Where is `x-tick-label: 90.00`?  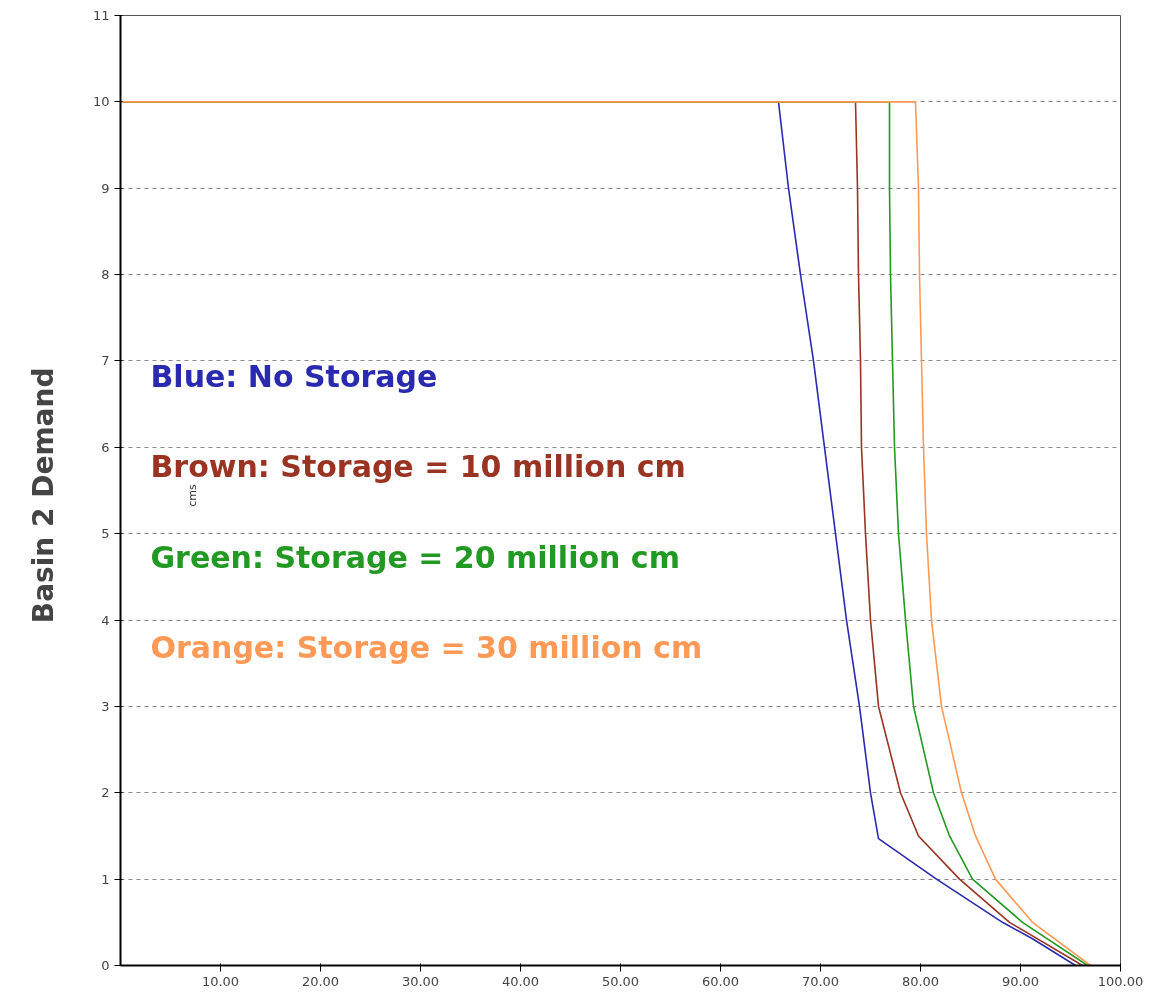 x-tick-label: 90.00 is located at coordinates (1020, 981).